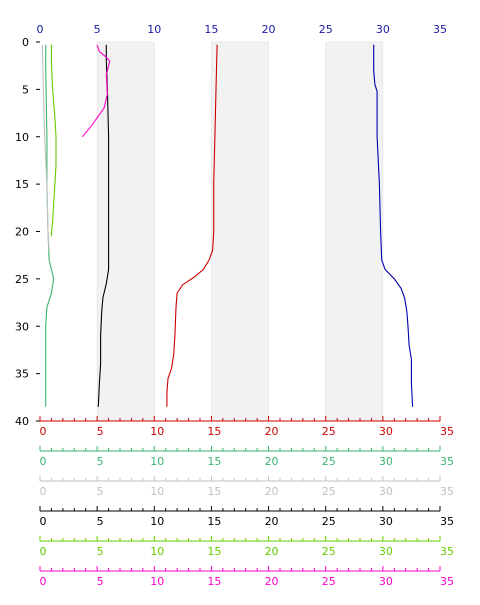 Image resolution: width=480 pixels, height=605 pixels. I want to click on bottom-axis-4: 0 5 10 15 20 25 30 35, so click(246, 547).